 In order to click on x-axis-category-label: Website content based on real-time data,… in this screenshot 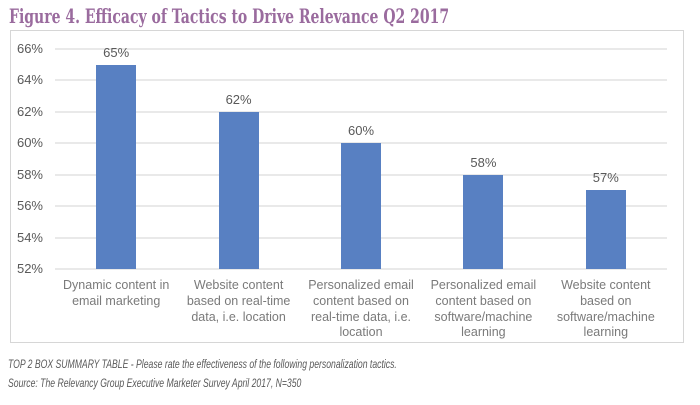, I will do `click(238, 301)`.